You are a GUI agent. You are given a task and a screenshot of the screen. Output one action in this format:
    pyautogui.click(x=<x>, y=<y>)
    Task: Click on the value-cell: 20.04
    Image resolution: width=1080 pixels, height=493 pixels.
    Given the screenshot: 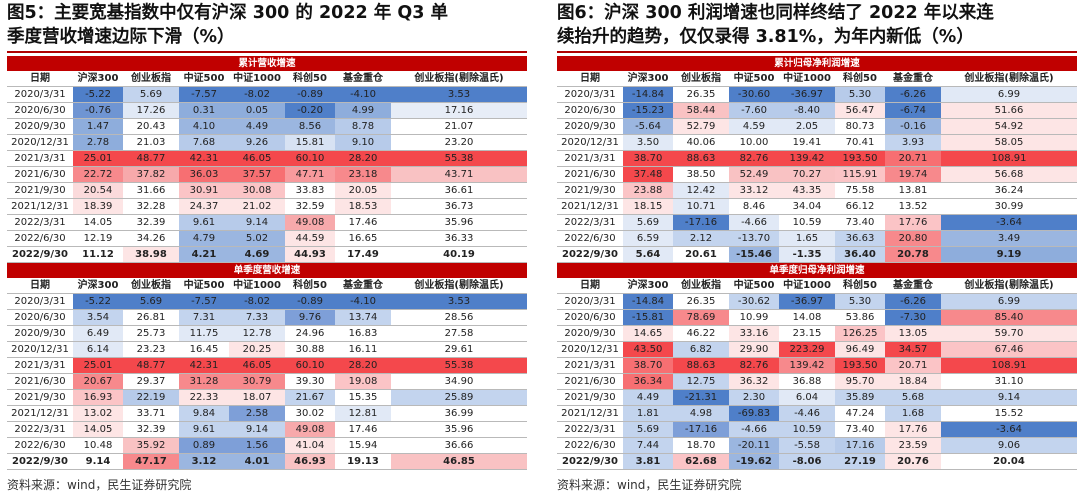 What is the action you would take?
    pyautogui.click(x=1009, y=461)
    